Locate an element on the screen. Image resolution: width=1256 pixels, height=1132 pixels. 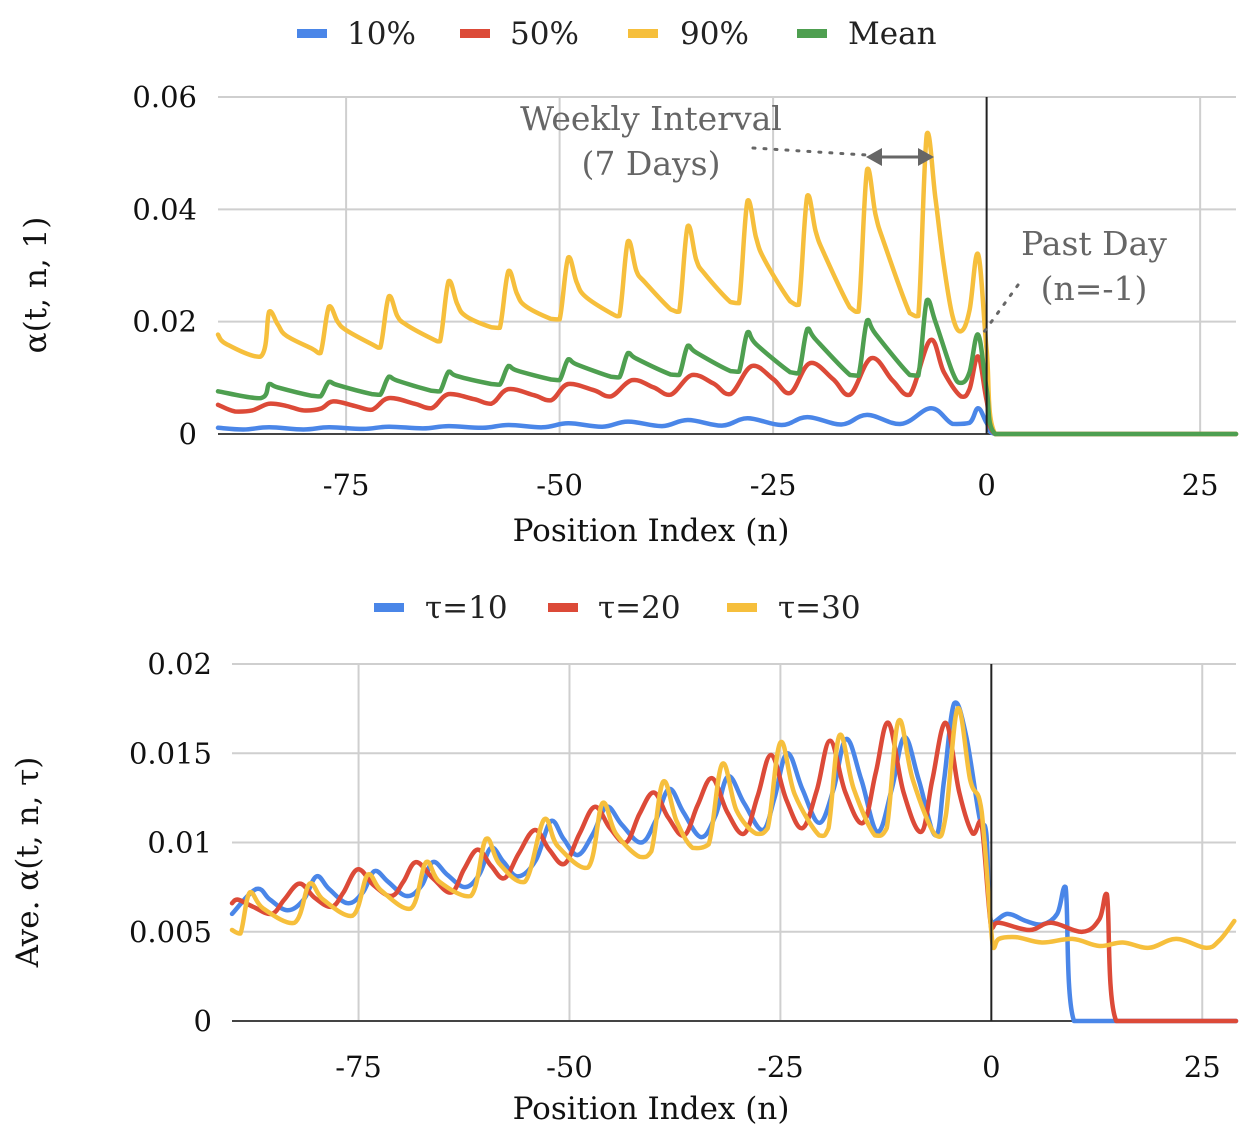
series-line-Mean is located at coordinates (727, 367).